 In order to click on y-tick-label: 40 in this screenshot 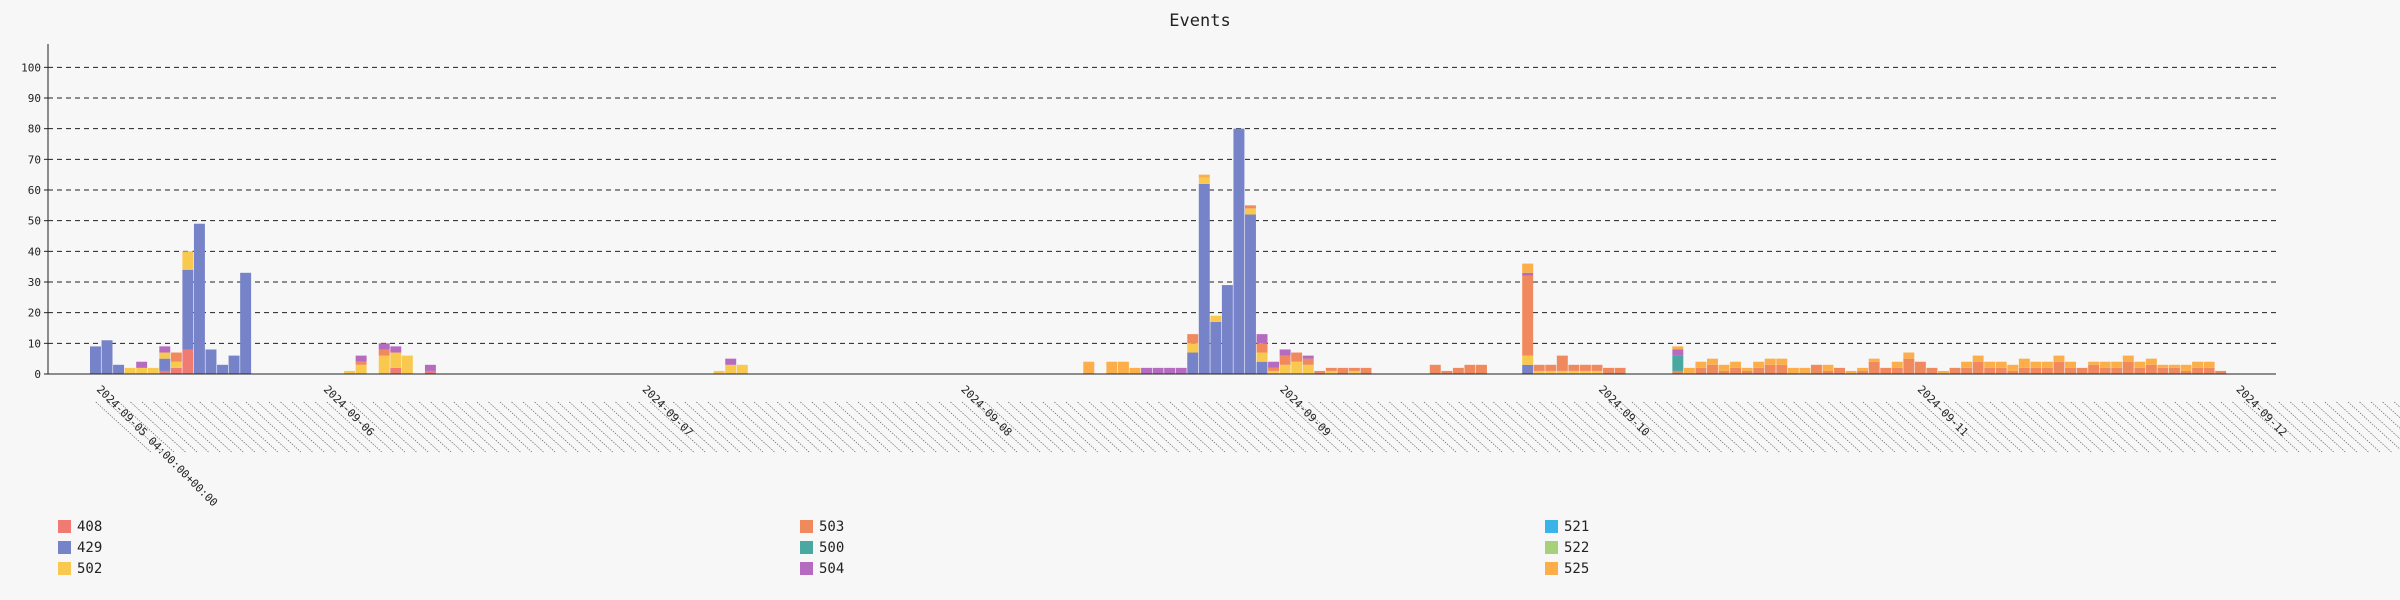, I will do `click(34, 251)`.